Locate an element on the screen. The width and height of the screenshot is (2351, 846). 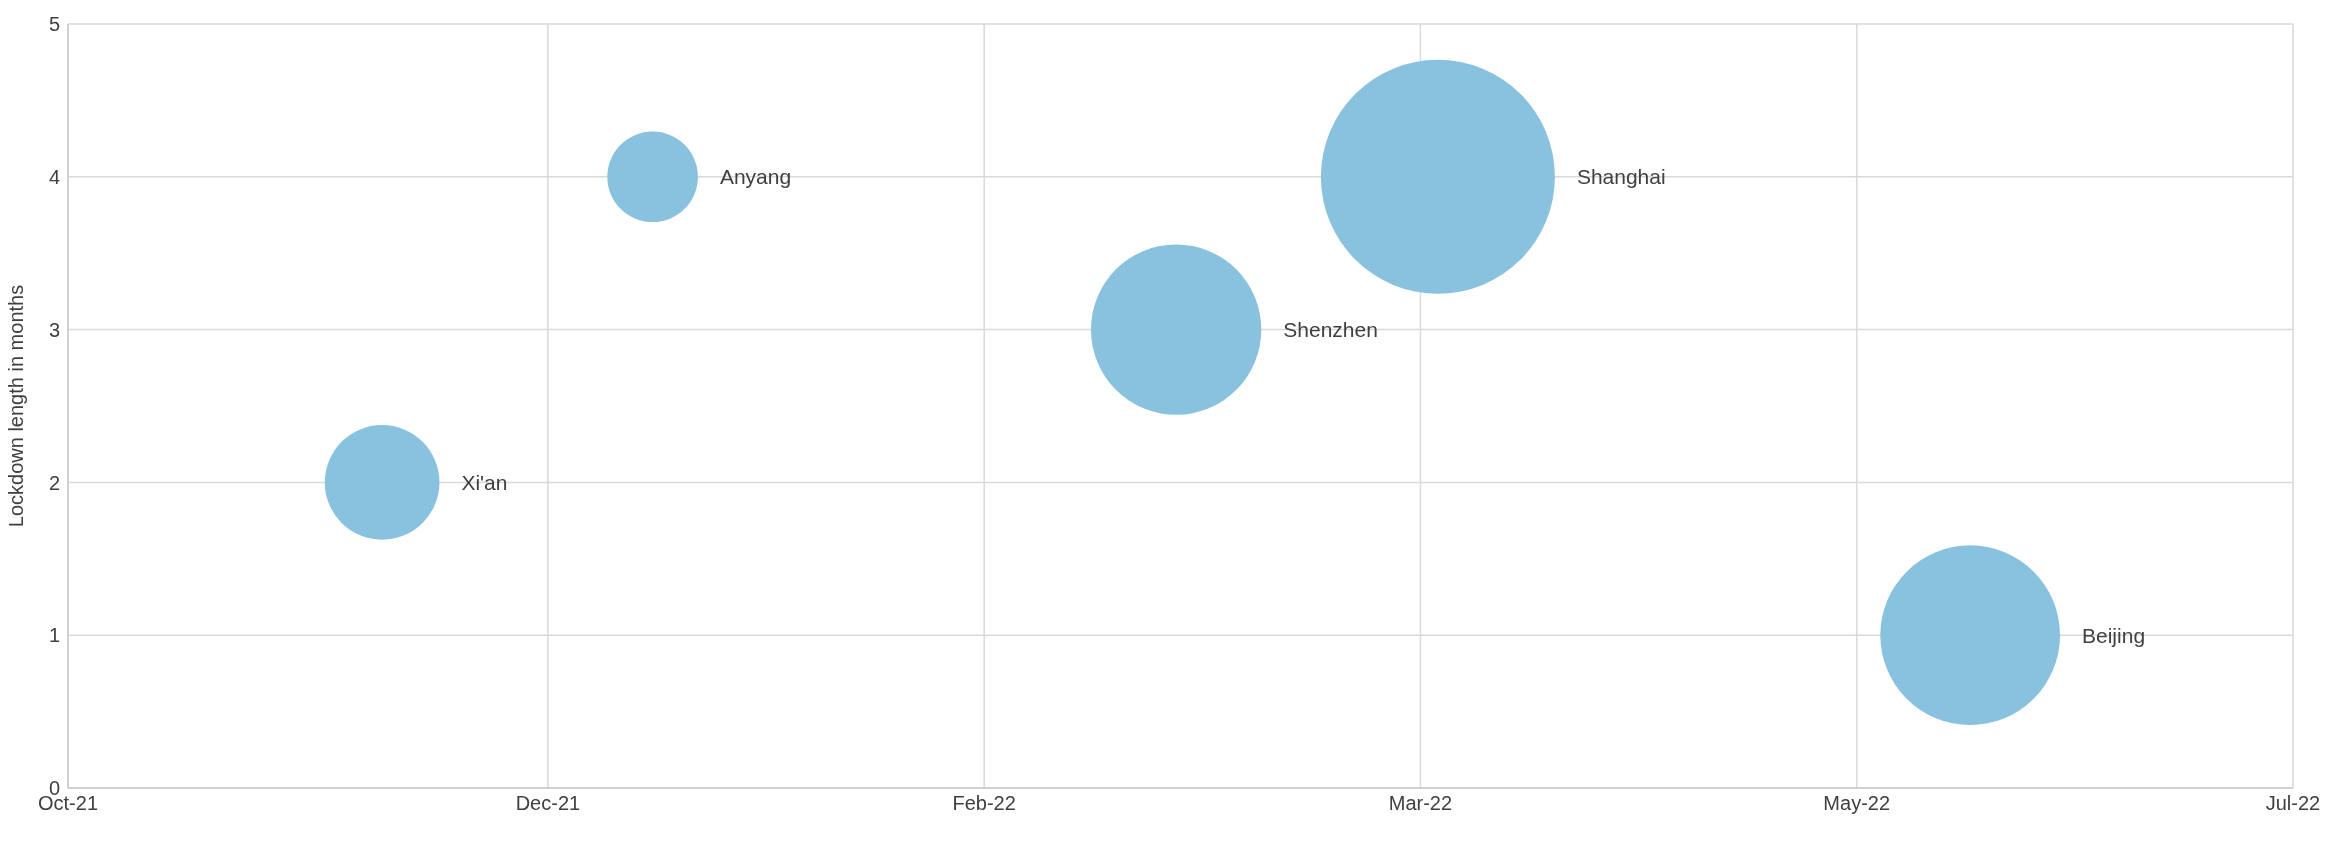
x-tick-label: May-22 is located at coordinates (1857, 803).